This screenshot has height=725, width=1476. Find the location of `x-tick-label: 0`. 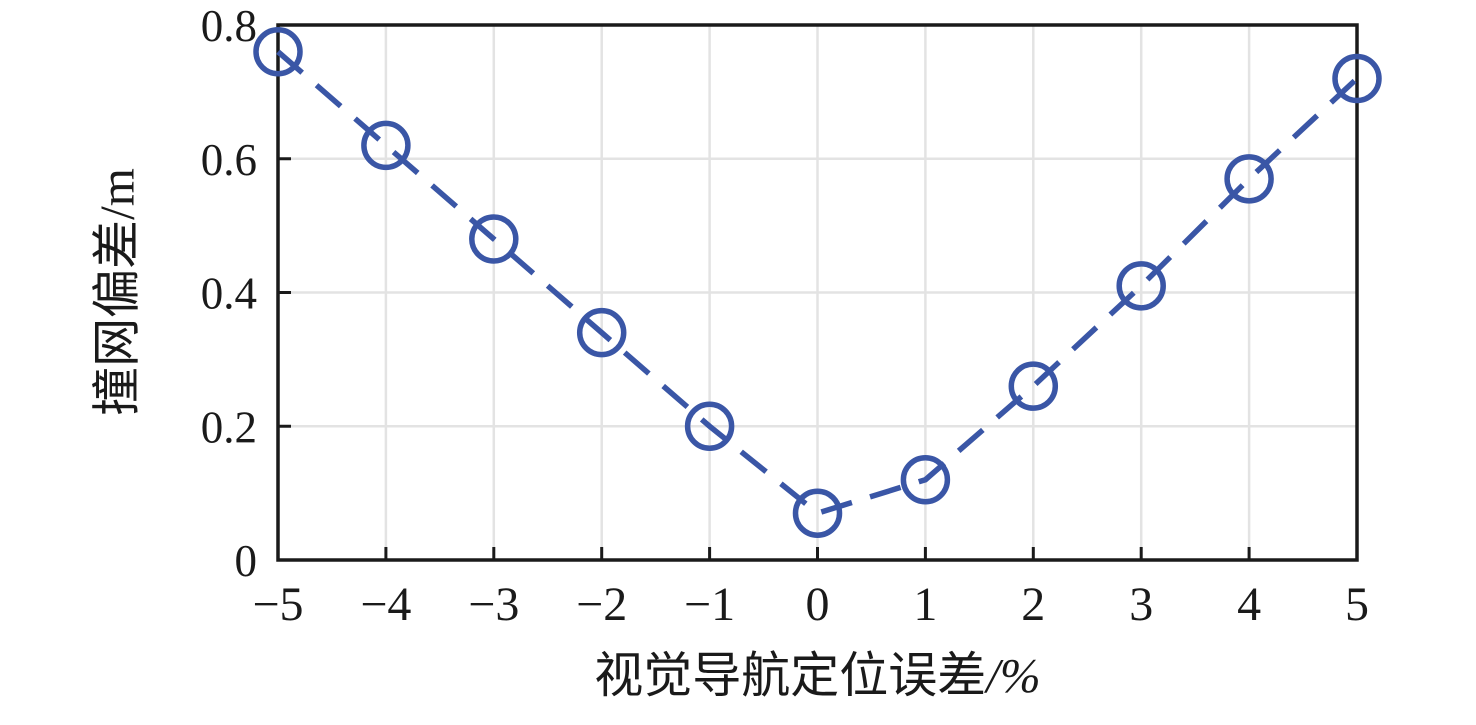

x-tick-label: 0 is located at coordinates (818, 604).